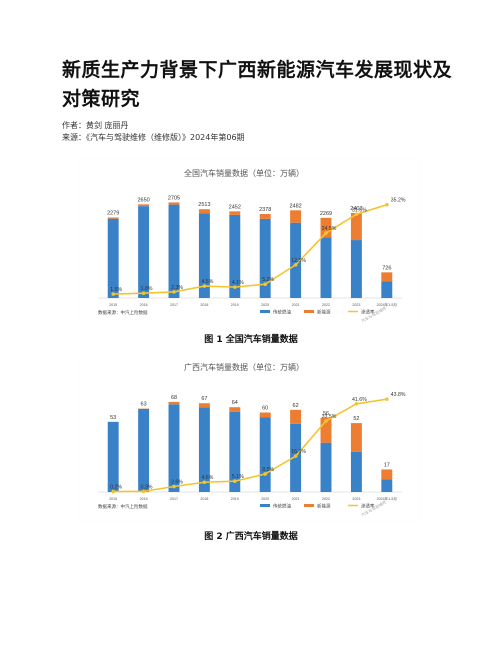 The image size is (502, 649). I want to click on penetration-label: 1.8%, so click(147, 289).